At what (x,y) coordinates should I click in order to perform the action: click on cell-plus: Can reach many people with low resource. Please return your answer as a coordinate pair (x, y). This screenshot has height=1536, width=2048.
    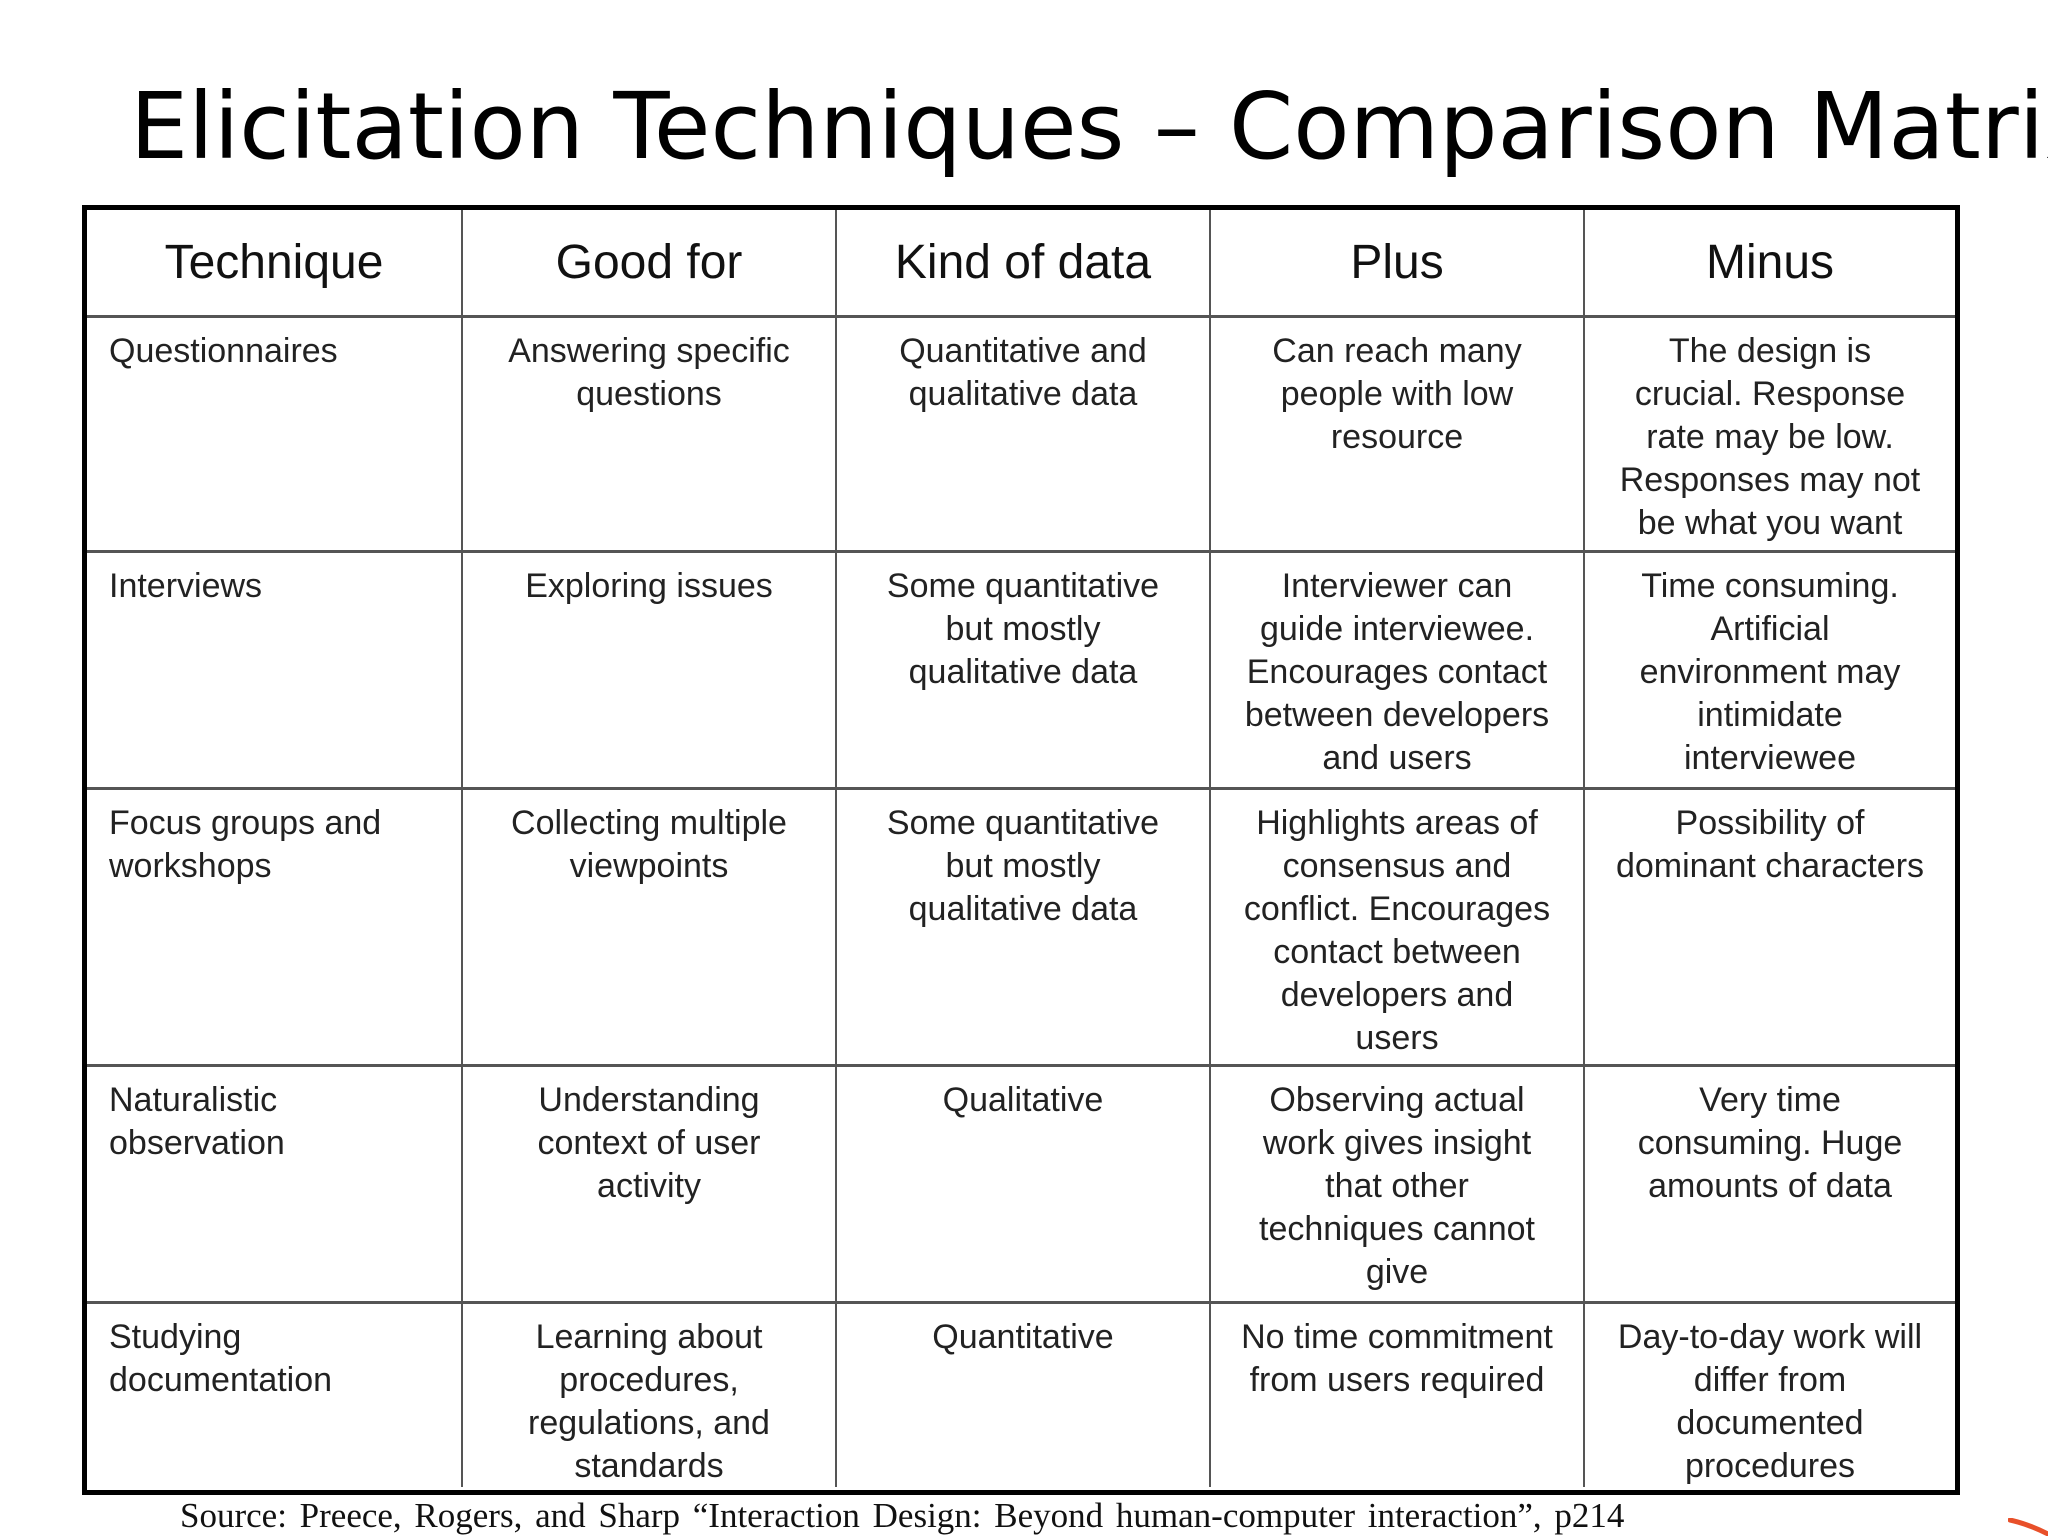
    Looking at the image, I should click on (1398, 435).